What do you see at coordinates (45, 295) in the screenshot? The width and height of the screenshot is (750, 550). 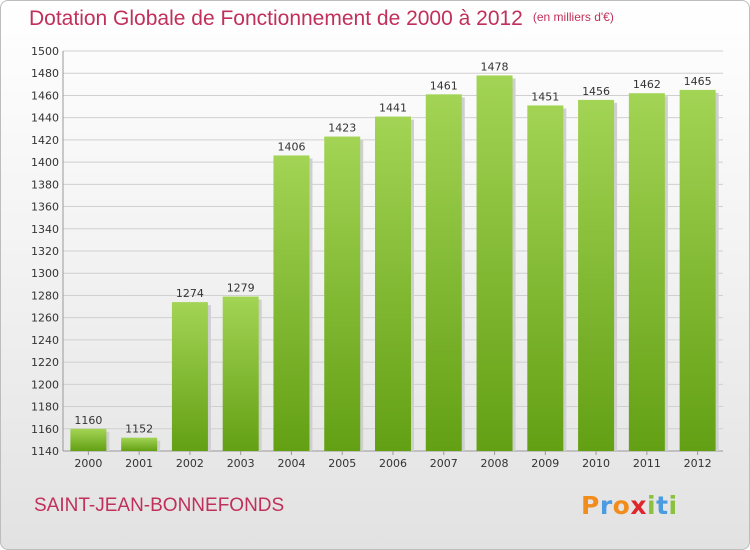 I see `y-tick-label: 1280` at bounding box center [45, 295].